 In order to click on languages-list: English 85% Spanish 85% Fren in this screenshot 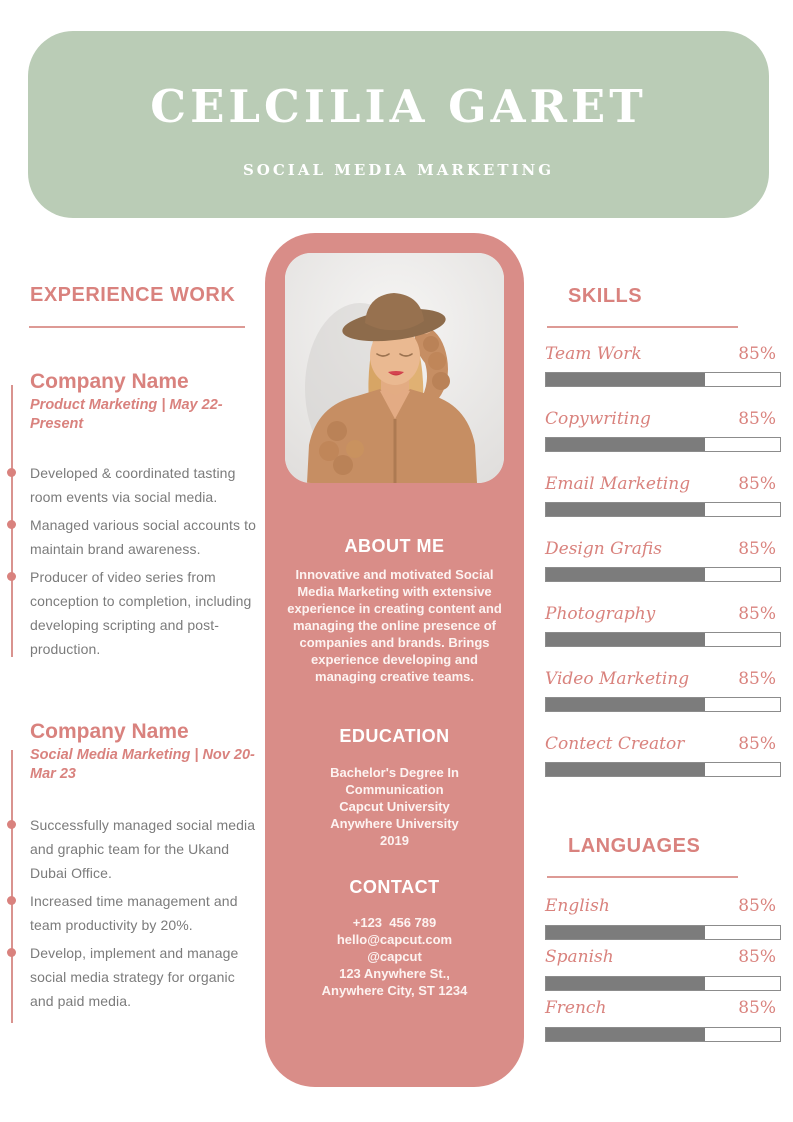, I will do `click(663, 972)`.